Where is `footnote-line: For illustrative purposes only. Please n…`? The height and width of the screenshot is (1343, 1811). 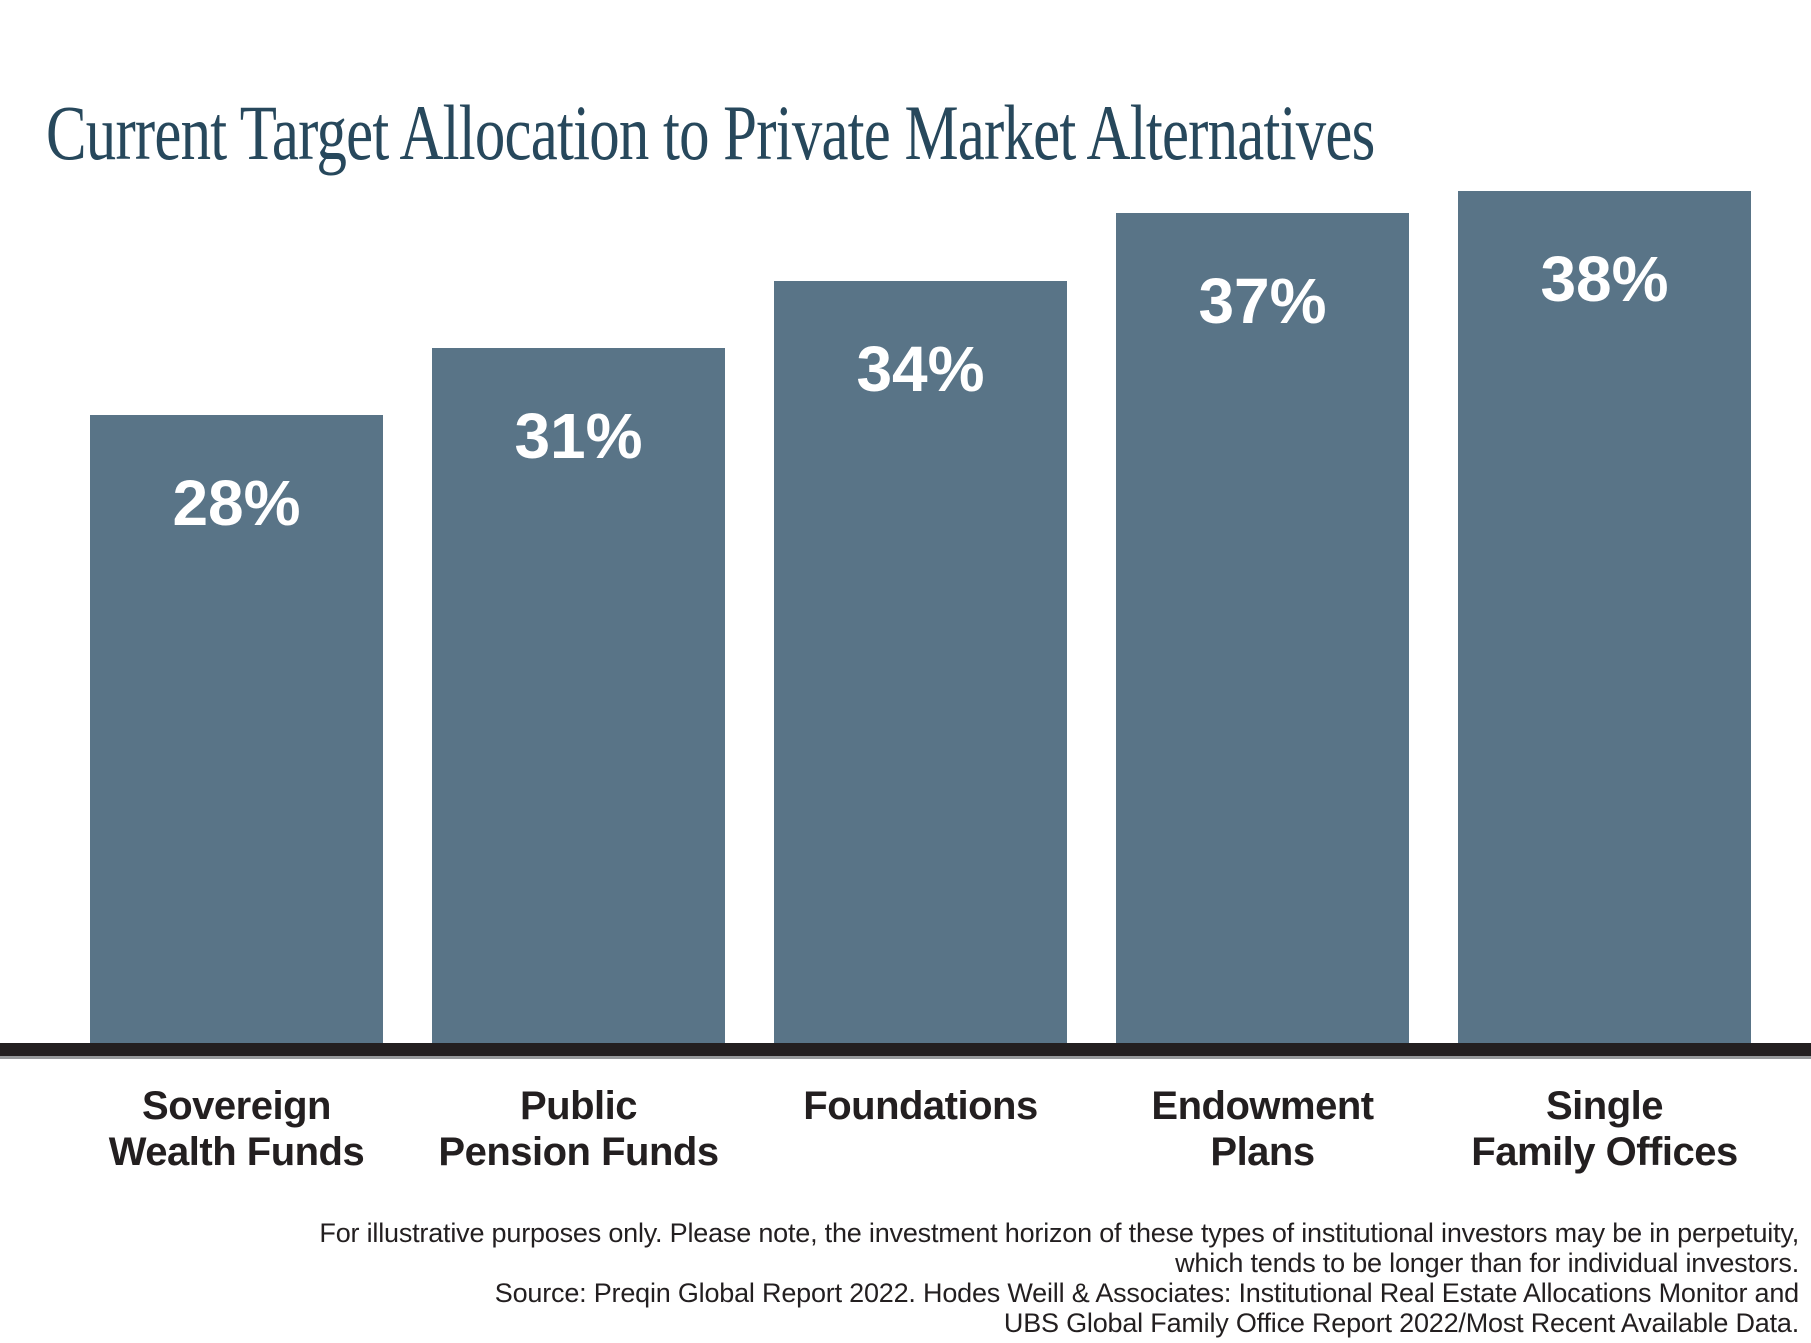
footnote-line: For illustrative purposes only. Please n… is located at coordinates (1059, 1233).